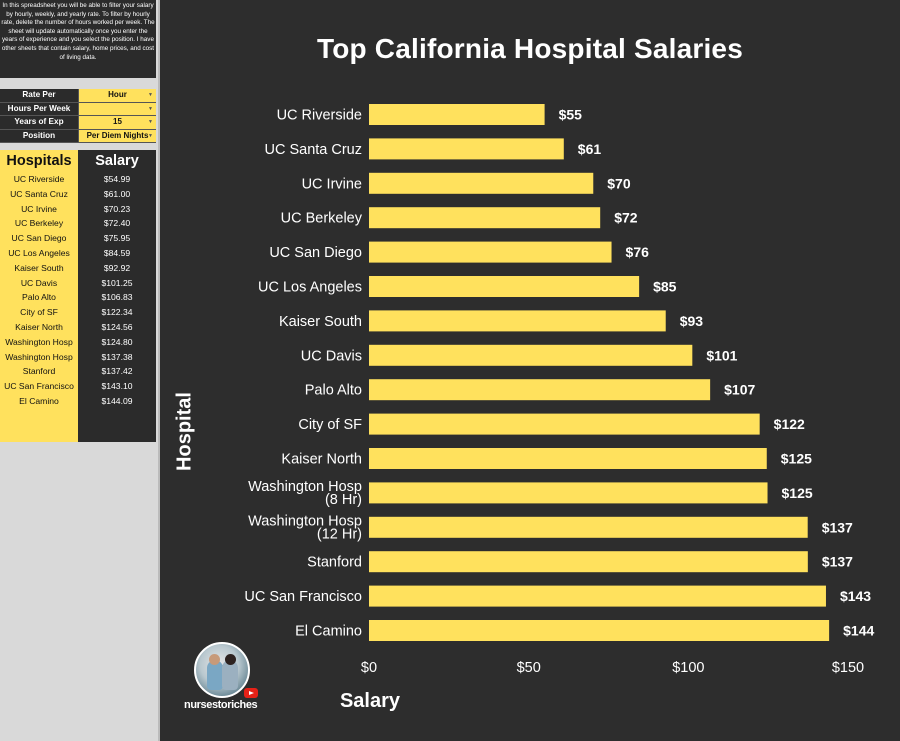 The height and width of the screenshot is (741, 900). What do you see at coordinates (221, 705) in the screenshot?
I see `brand-name: nursestoriches` at bounding box center [221, 705].